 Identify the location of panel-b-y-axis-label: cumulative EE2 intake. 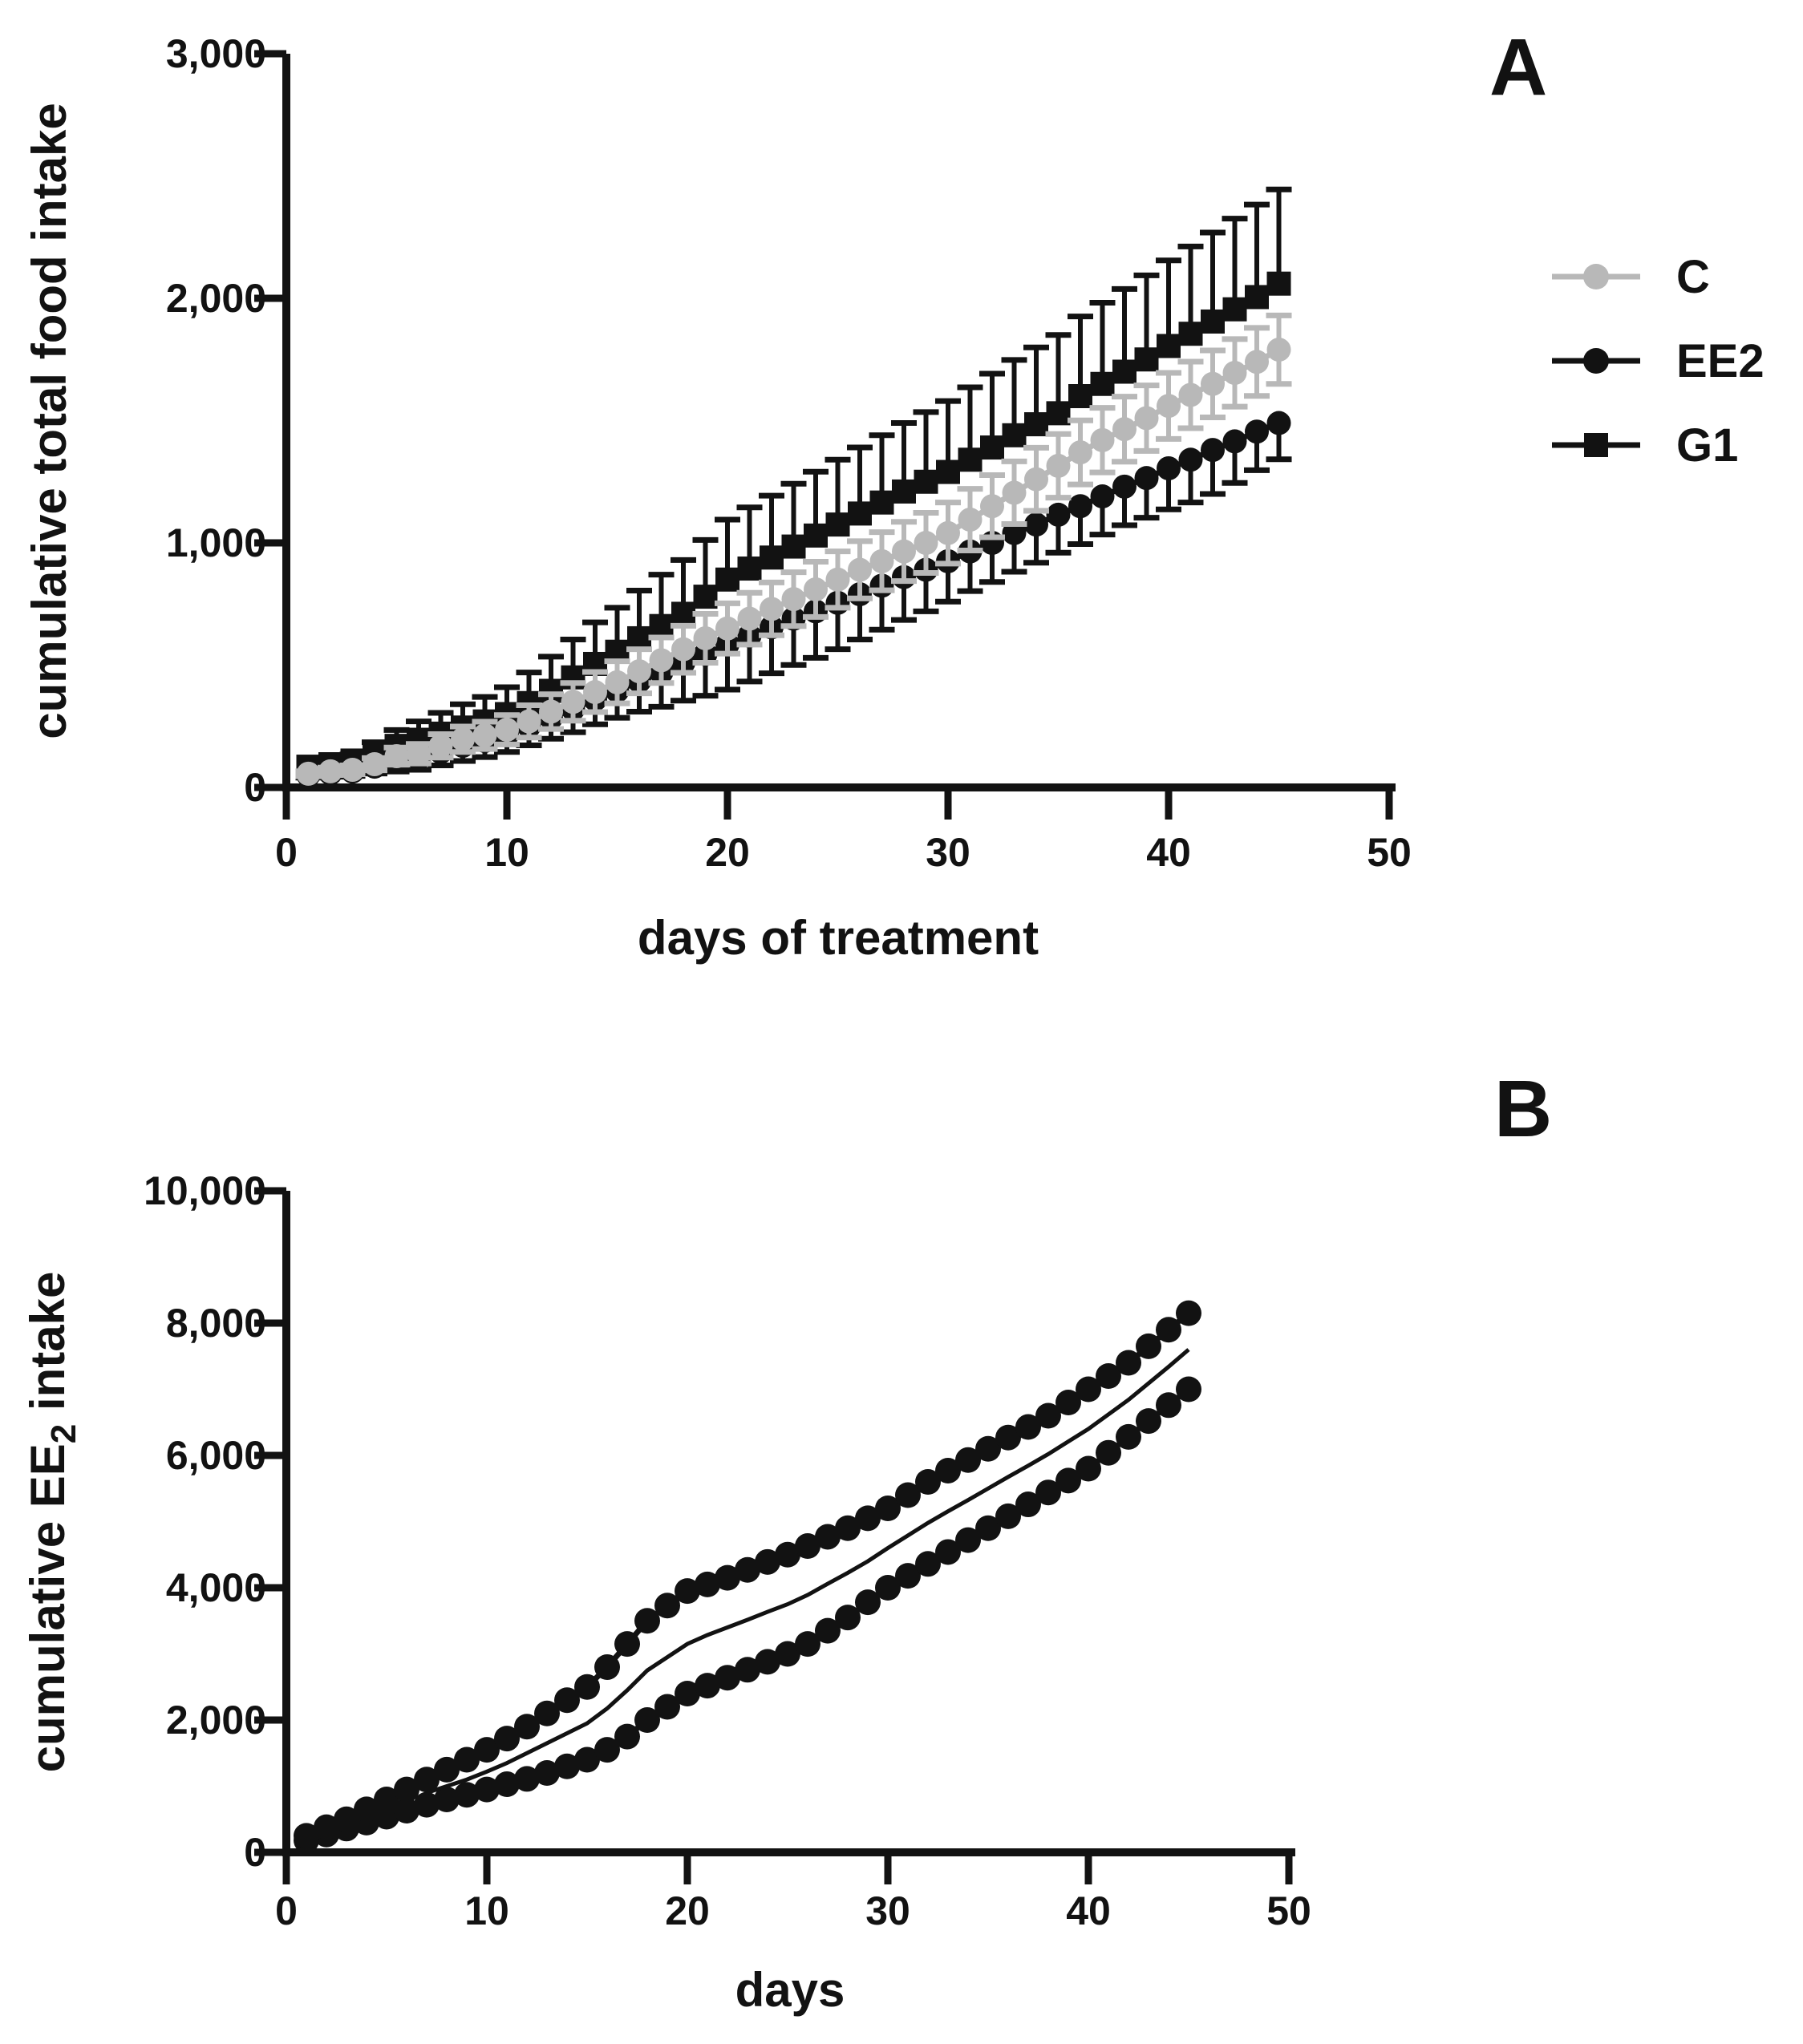
(52, 1523).